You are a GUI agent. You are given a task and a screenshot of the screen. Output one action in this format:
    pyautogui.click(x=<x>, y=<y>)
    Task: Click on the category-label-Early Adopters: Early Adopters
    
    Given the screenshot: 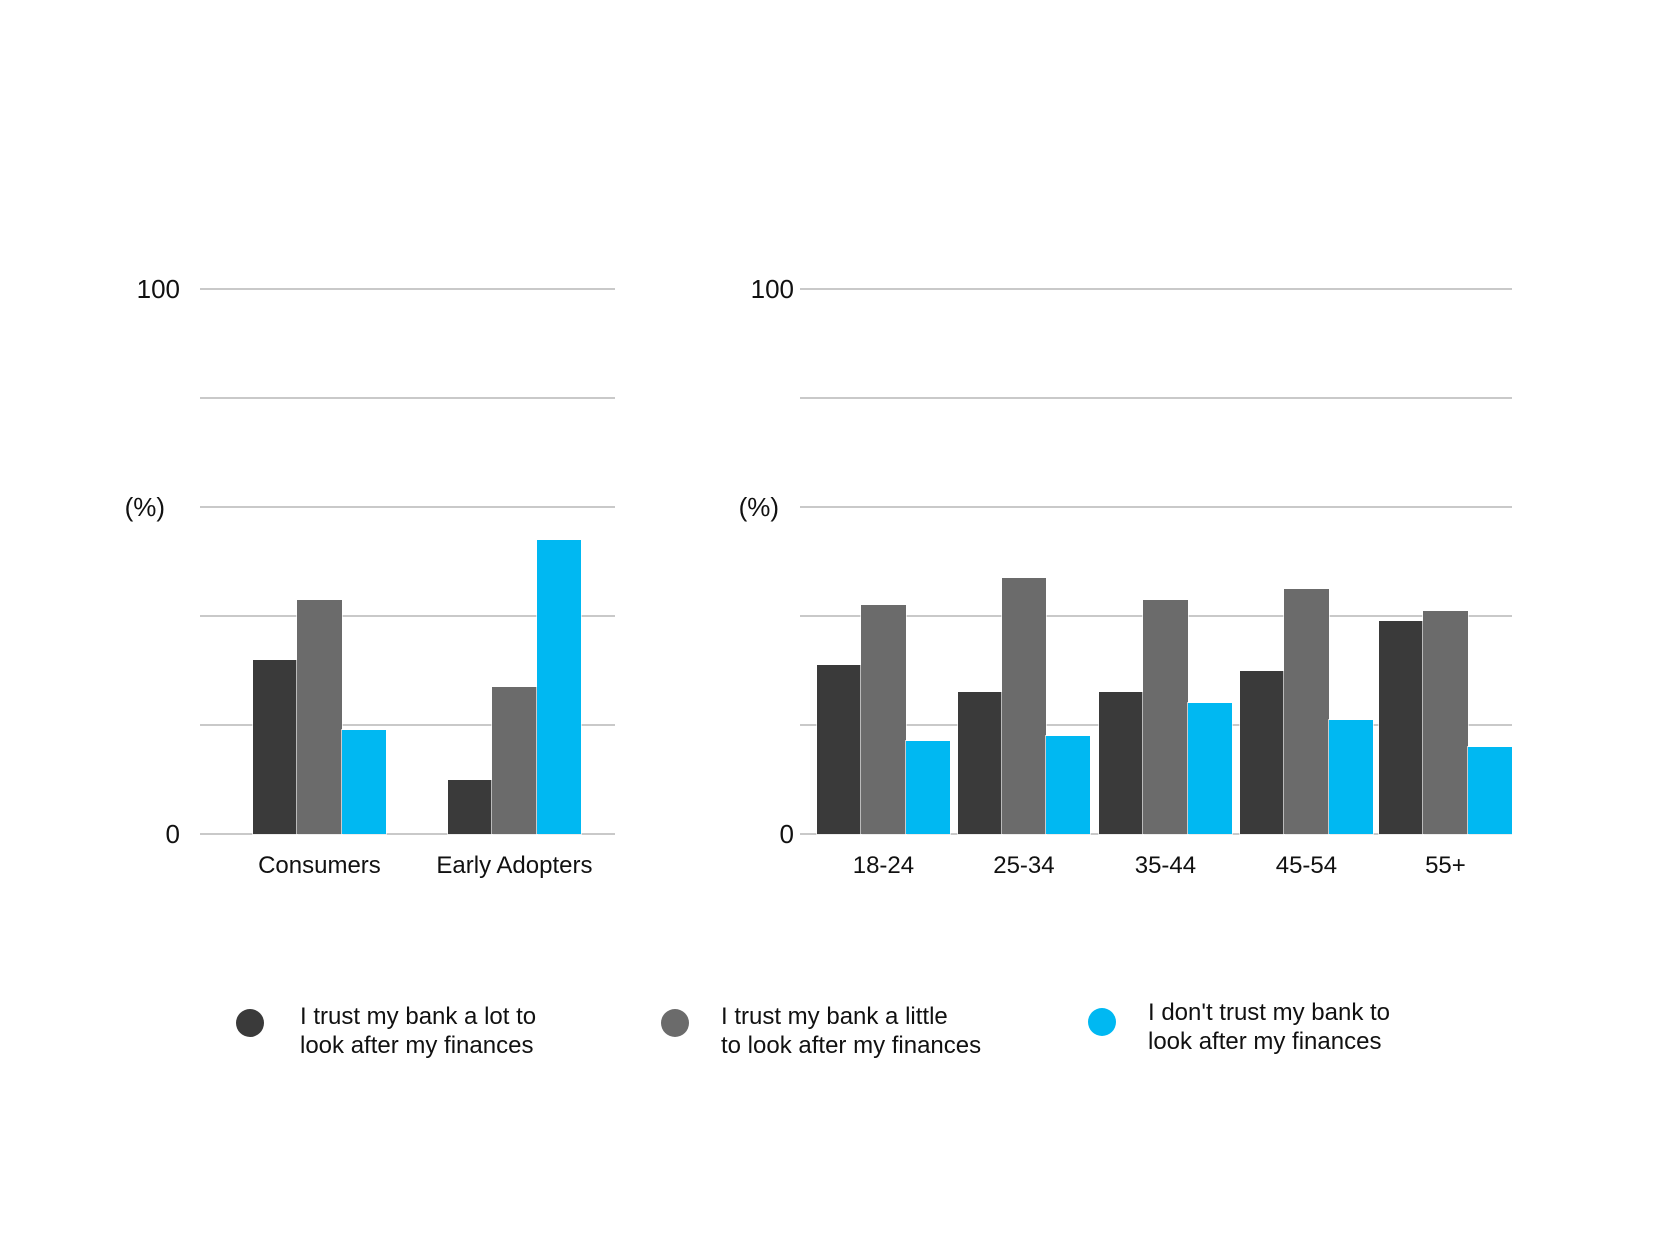 What is the action you would take?
    pyautogui.click(x=514, y=865)
    